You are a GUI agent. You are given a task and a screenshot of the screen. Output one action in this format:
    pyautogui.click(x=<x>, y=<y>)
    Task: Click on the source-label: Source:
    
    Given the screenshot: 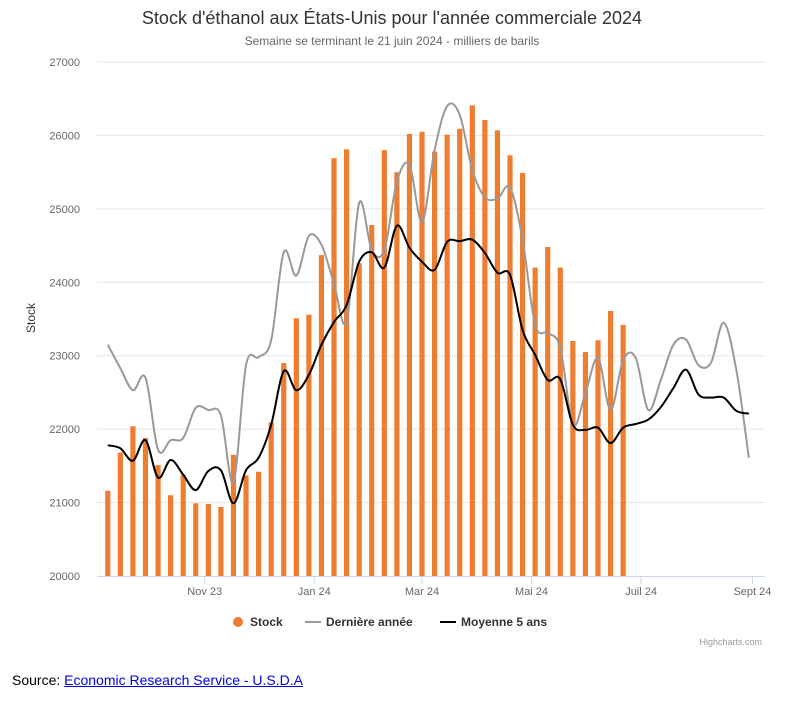 What is the action you would take?
    pyautogui.click(x=36, y=680)
    